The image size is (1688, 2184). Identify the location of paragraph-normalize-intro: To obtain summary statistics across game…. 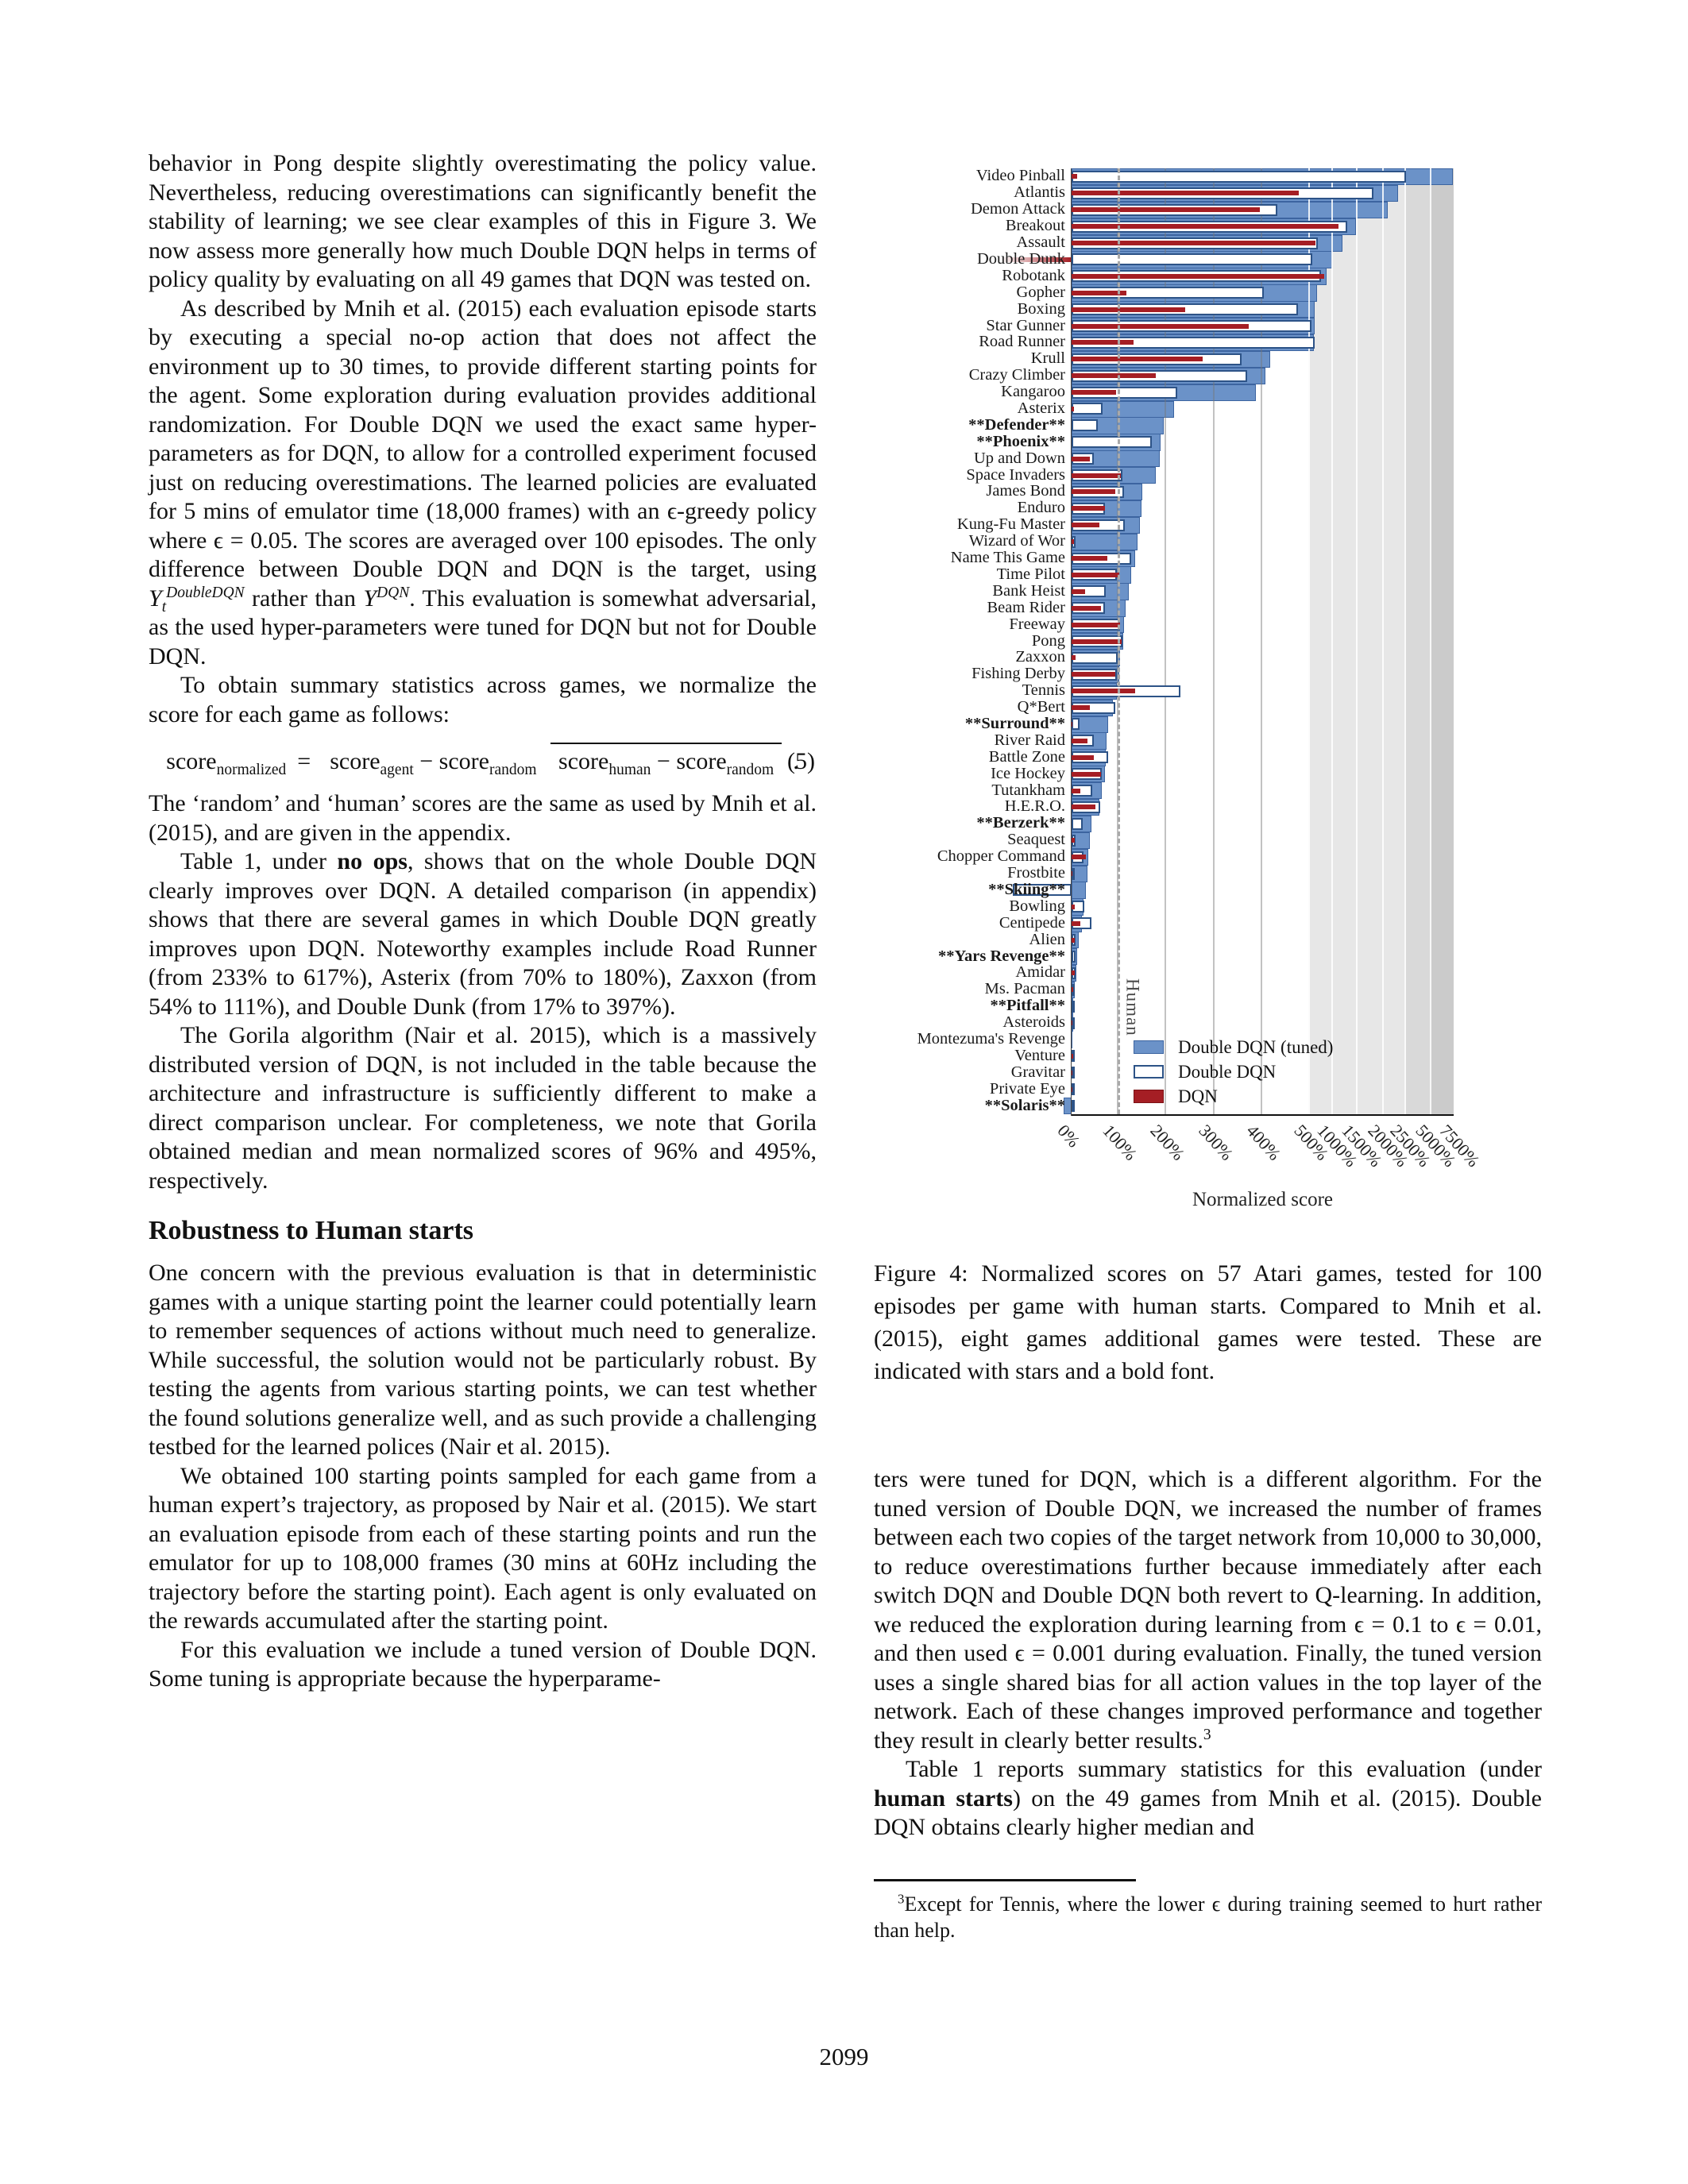
(483, 699).